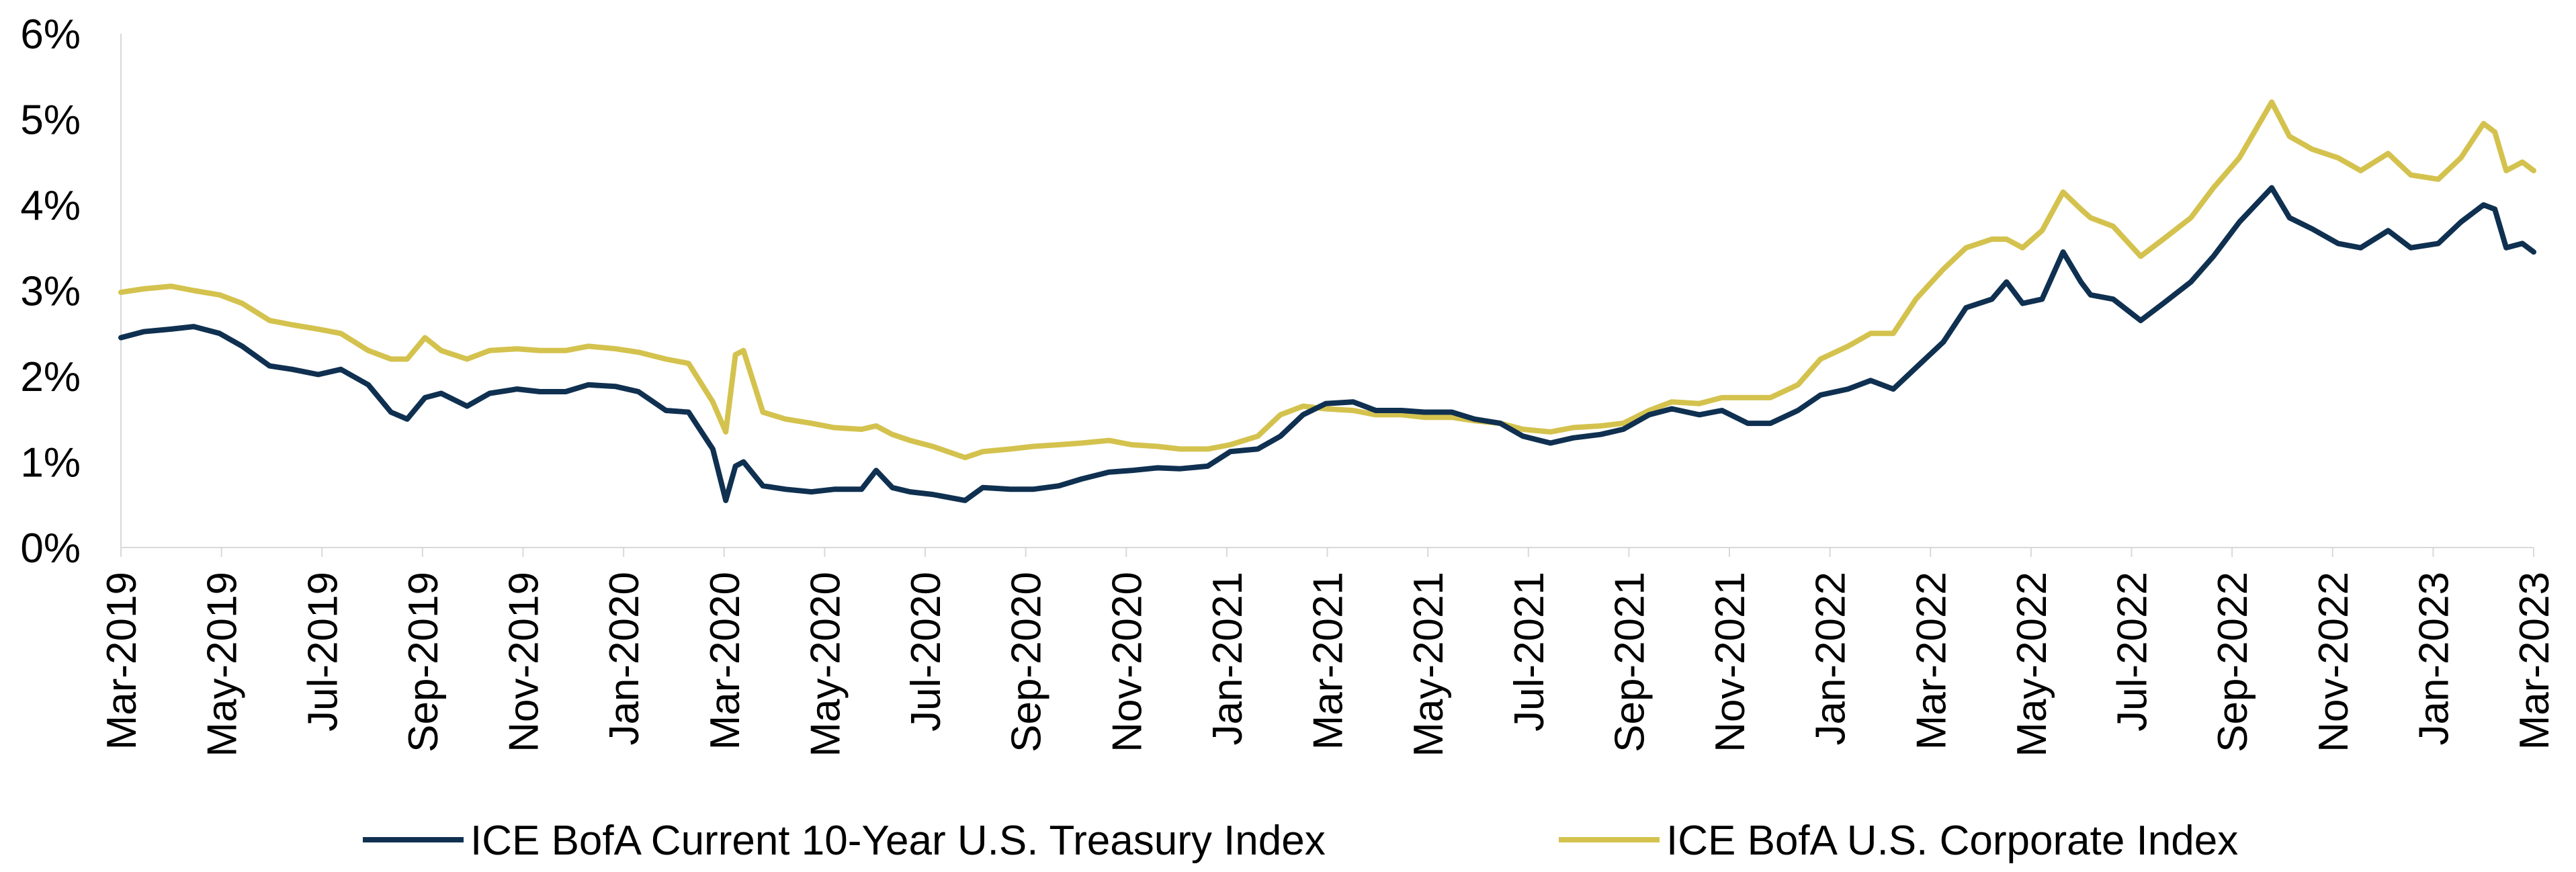 This screenshot has height=872, width=2576. What do you see at coordinates (825, 664) in the screenshot?
I see `x-tick-label: May-2020` at bounding box center [825, 664].